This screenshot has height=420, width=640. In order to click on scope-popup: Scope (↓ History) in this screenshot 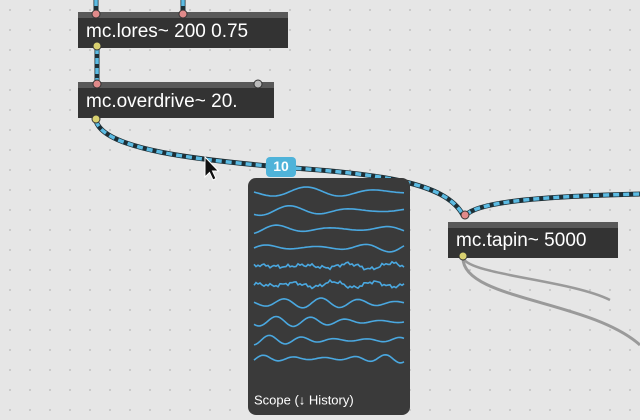, I will do `click(329, 296)`.